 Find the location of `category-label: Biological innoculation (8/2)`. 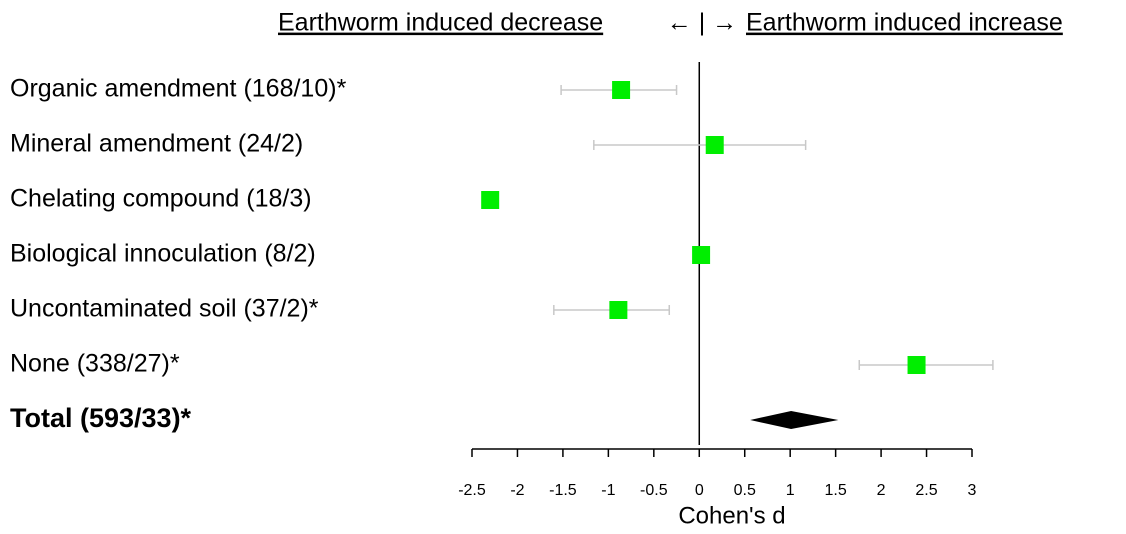

category-label: Biological innoculation (8/2) is located at coordinates (163, 254).